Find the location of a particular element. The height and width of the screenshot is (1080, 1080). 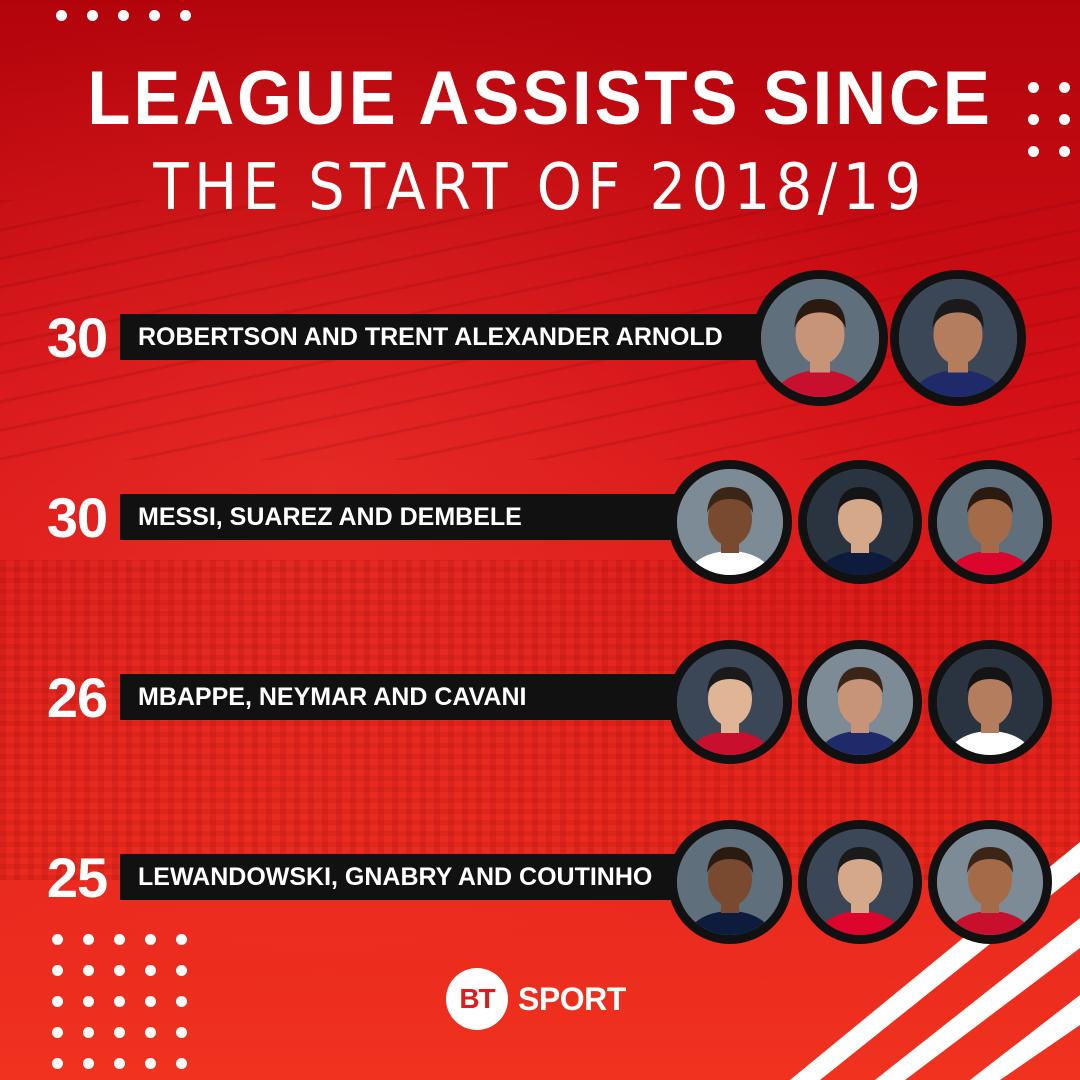

decorative-dots-right is located at coordinates (1049, 119).